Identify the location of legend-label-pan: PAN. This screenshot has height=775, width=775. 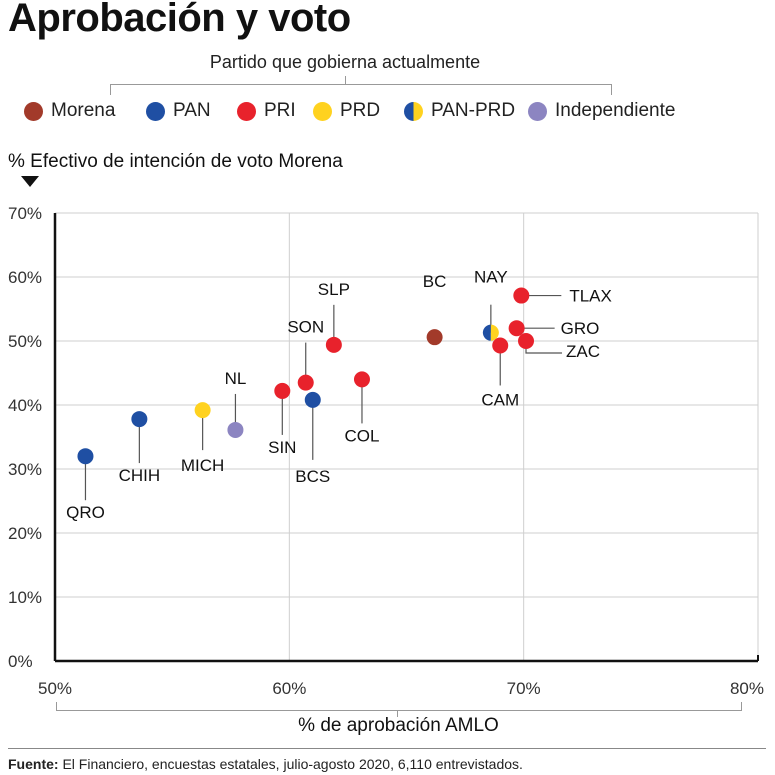
(192, 110).